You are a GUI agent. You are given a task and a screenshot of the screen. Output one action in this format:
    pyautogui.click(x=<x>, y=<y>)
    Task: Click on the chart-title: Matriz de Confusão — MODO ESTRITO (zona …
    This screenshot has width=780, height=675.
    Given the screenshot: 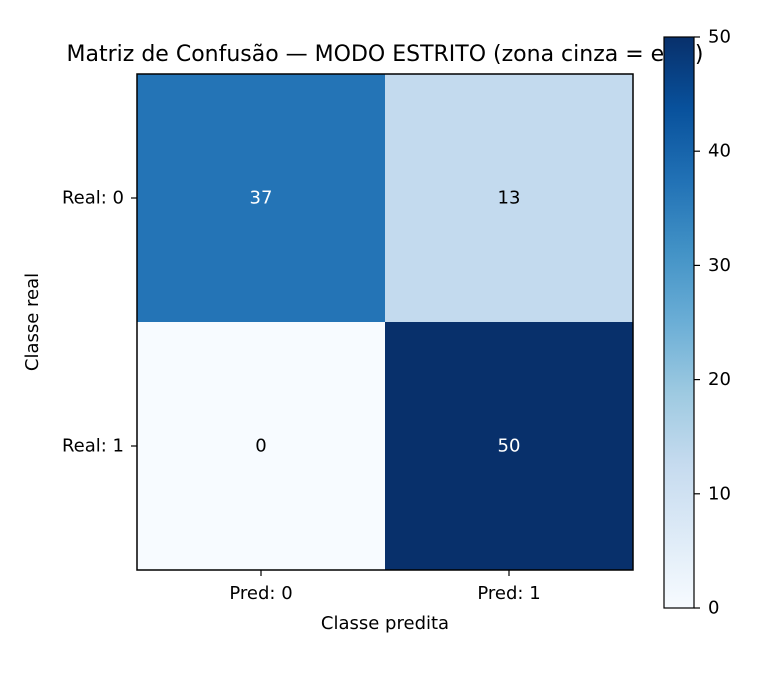 What is the action you would take?
    pyautogui.click(x=385, y=54)
    